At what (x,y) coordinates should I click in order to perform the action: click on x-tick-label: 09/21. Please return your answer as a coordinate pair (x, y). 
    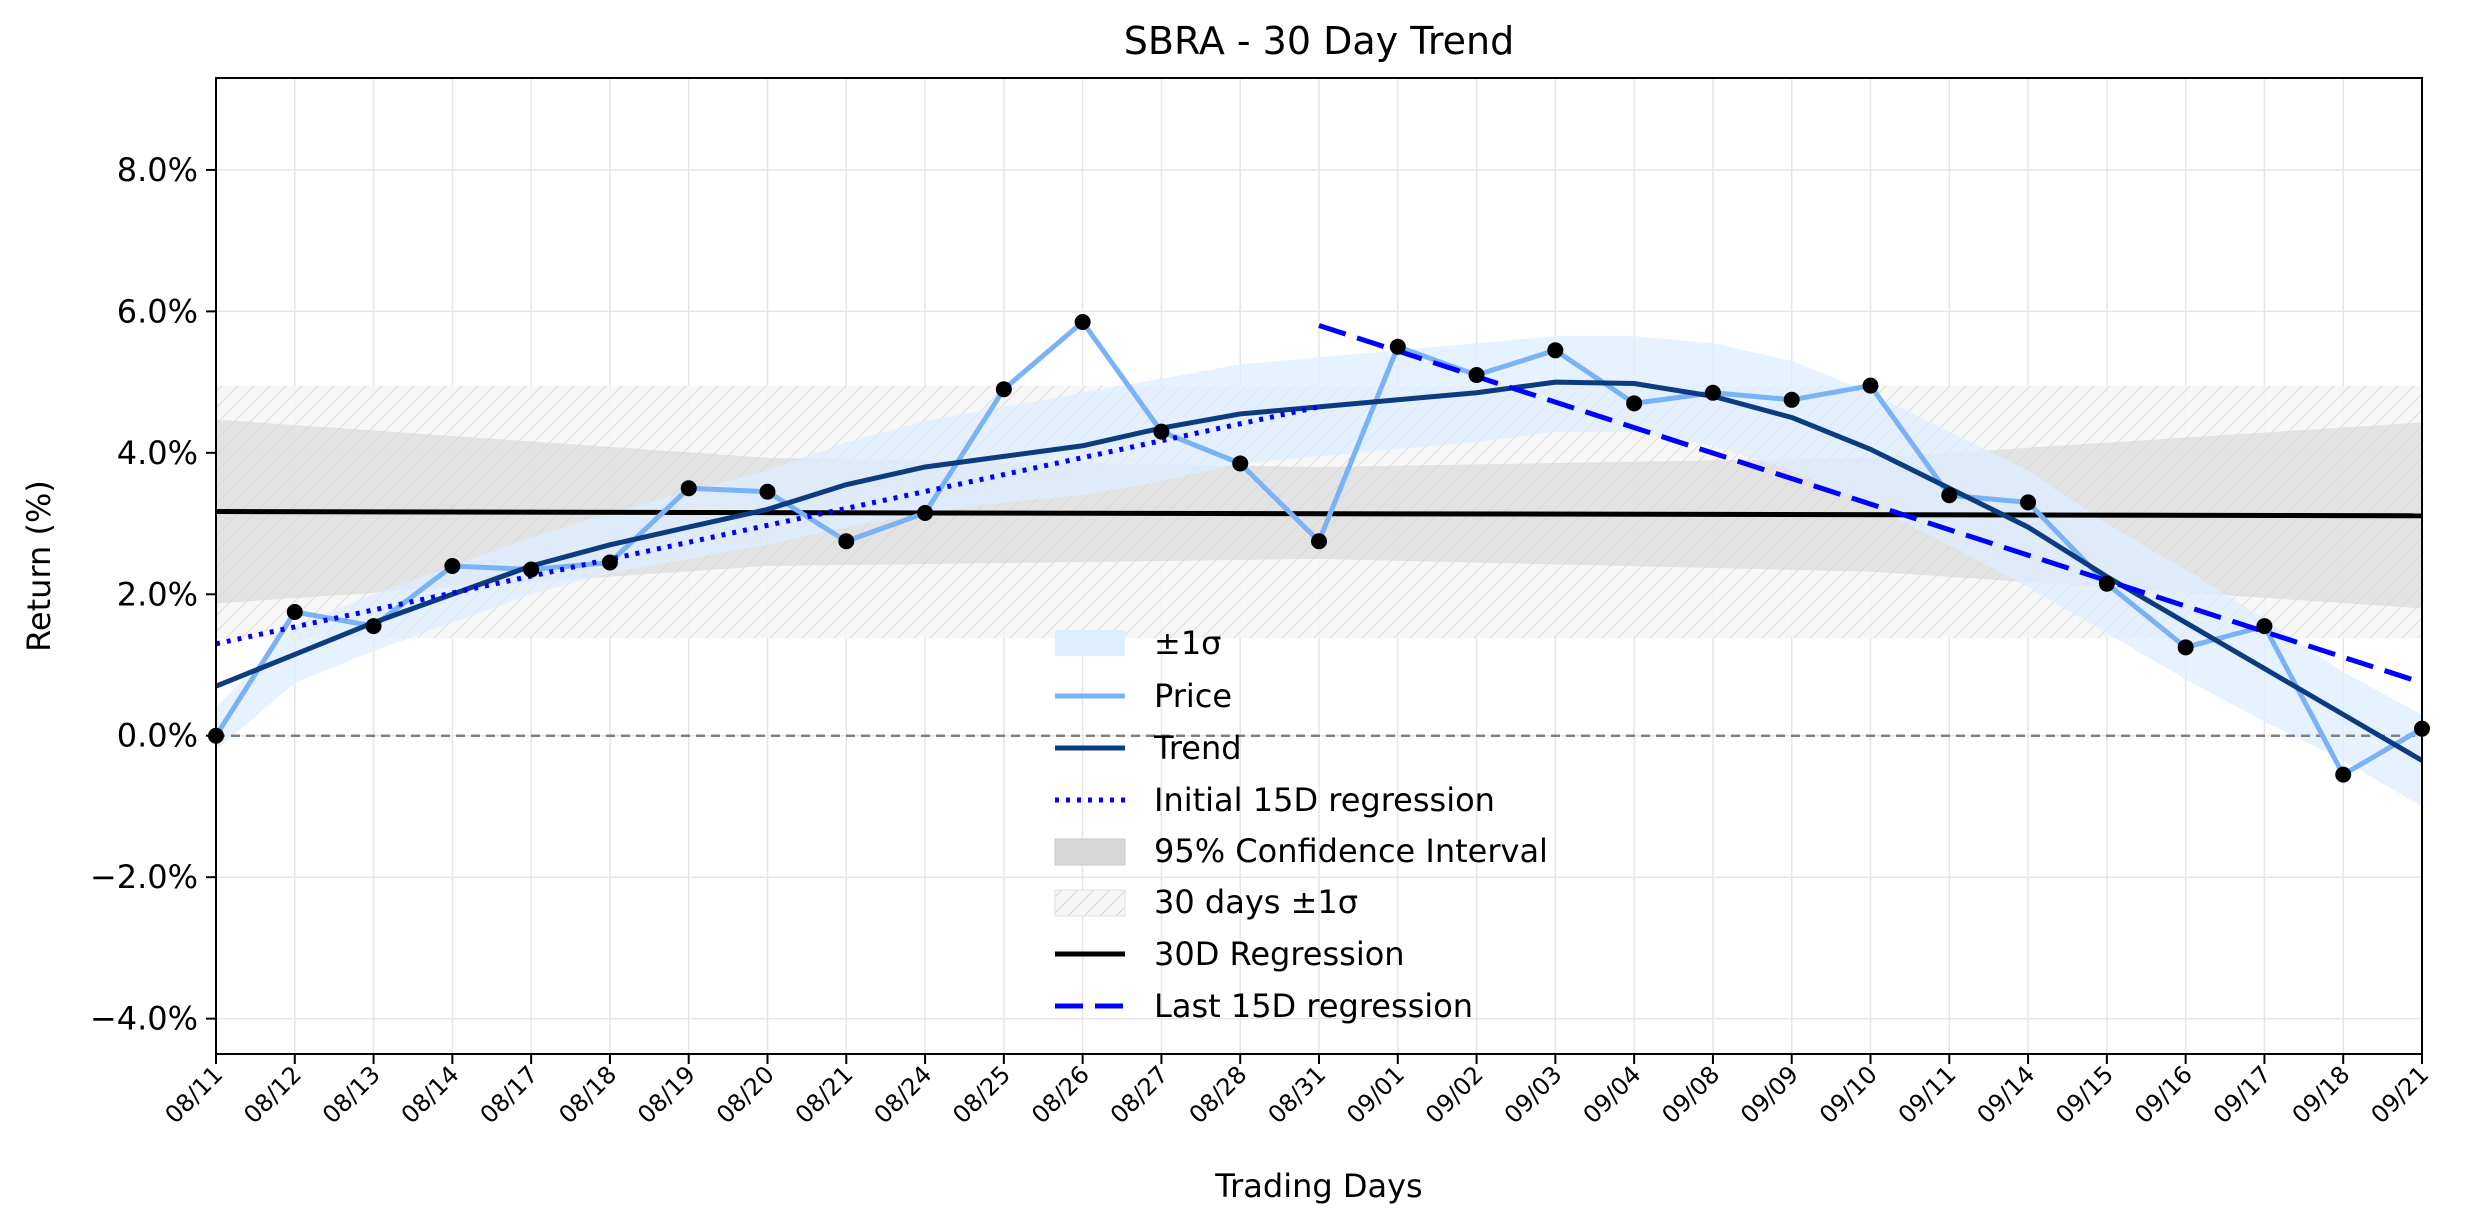
    Looking at the image, I should click on (2400, 1094).